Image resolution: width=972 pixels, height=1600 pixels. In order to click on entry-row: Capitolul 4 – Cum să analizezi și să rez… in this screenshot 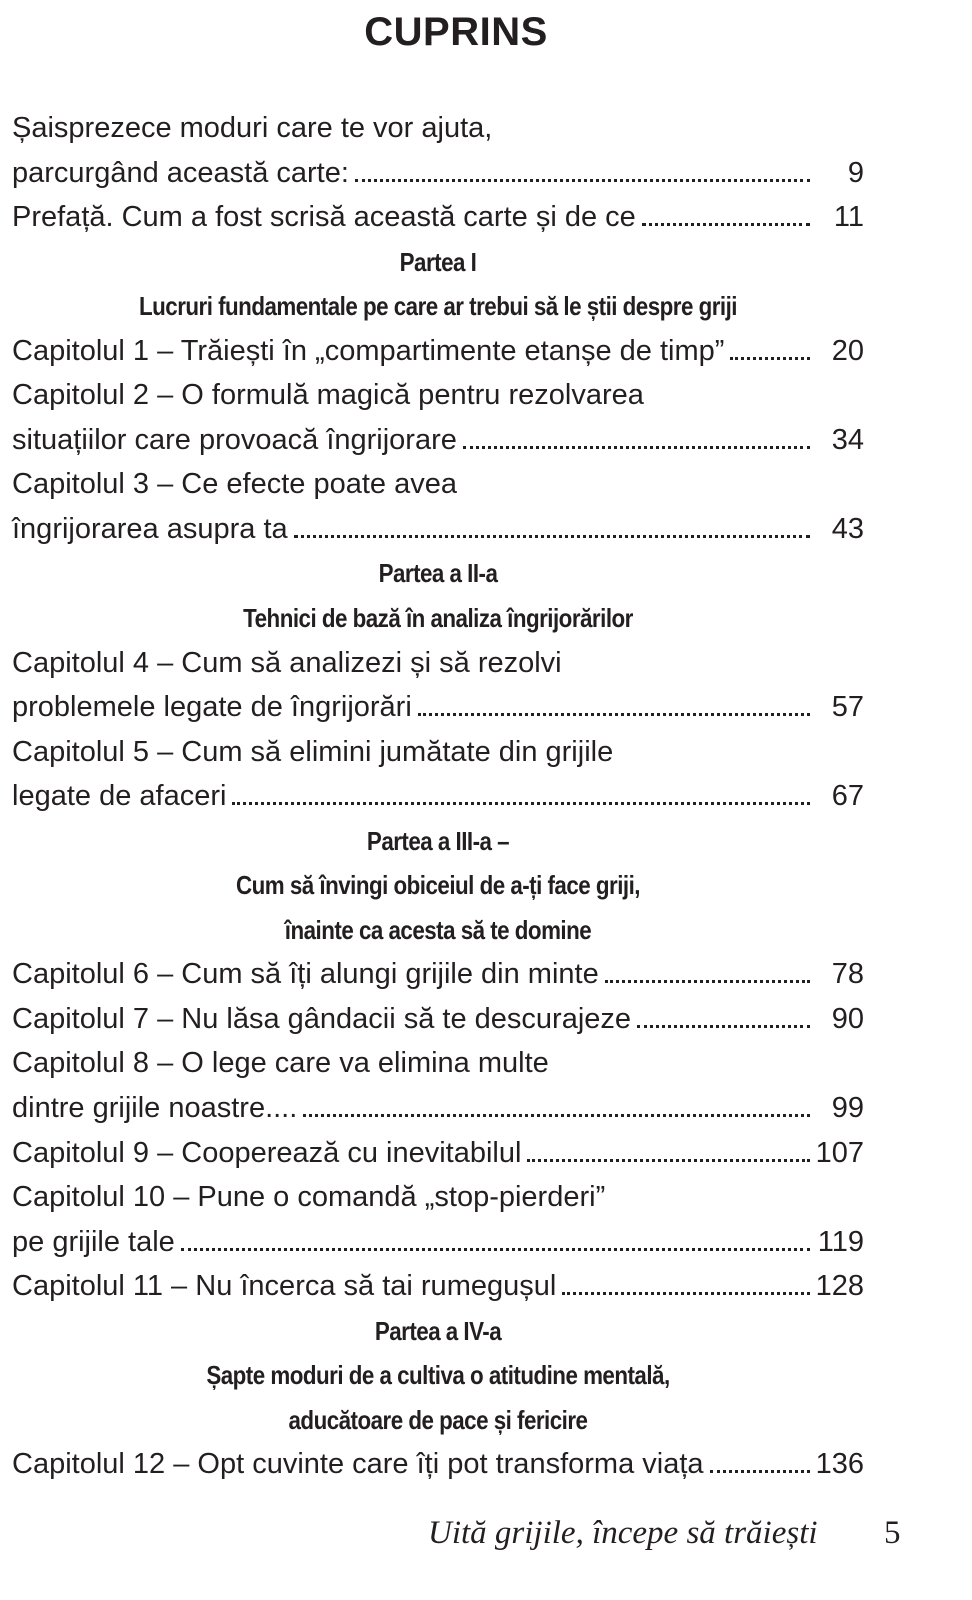, I will do `click(438, 663)`.